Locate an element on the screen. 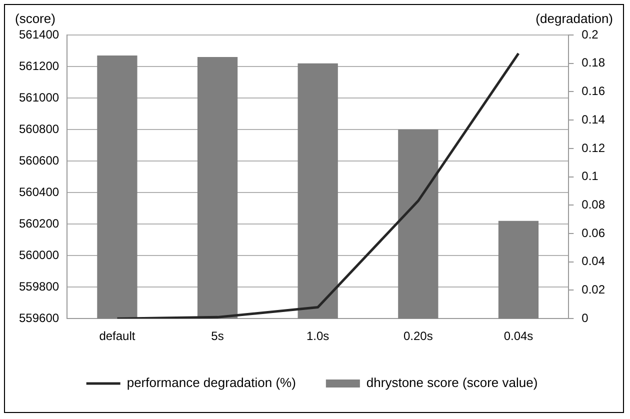 This screenshot has height=419, width=630. y-tick-label: 561000 is located at coordinates (39, 97).